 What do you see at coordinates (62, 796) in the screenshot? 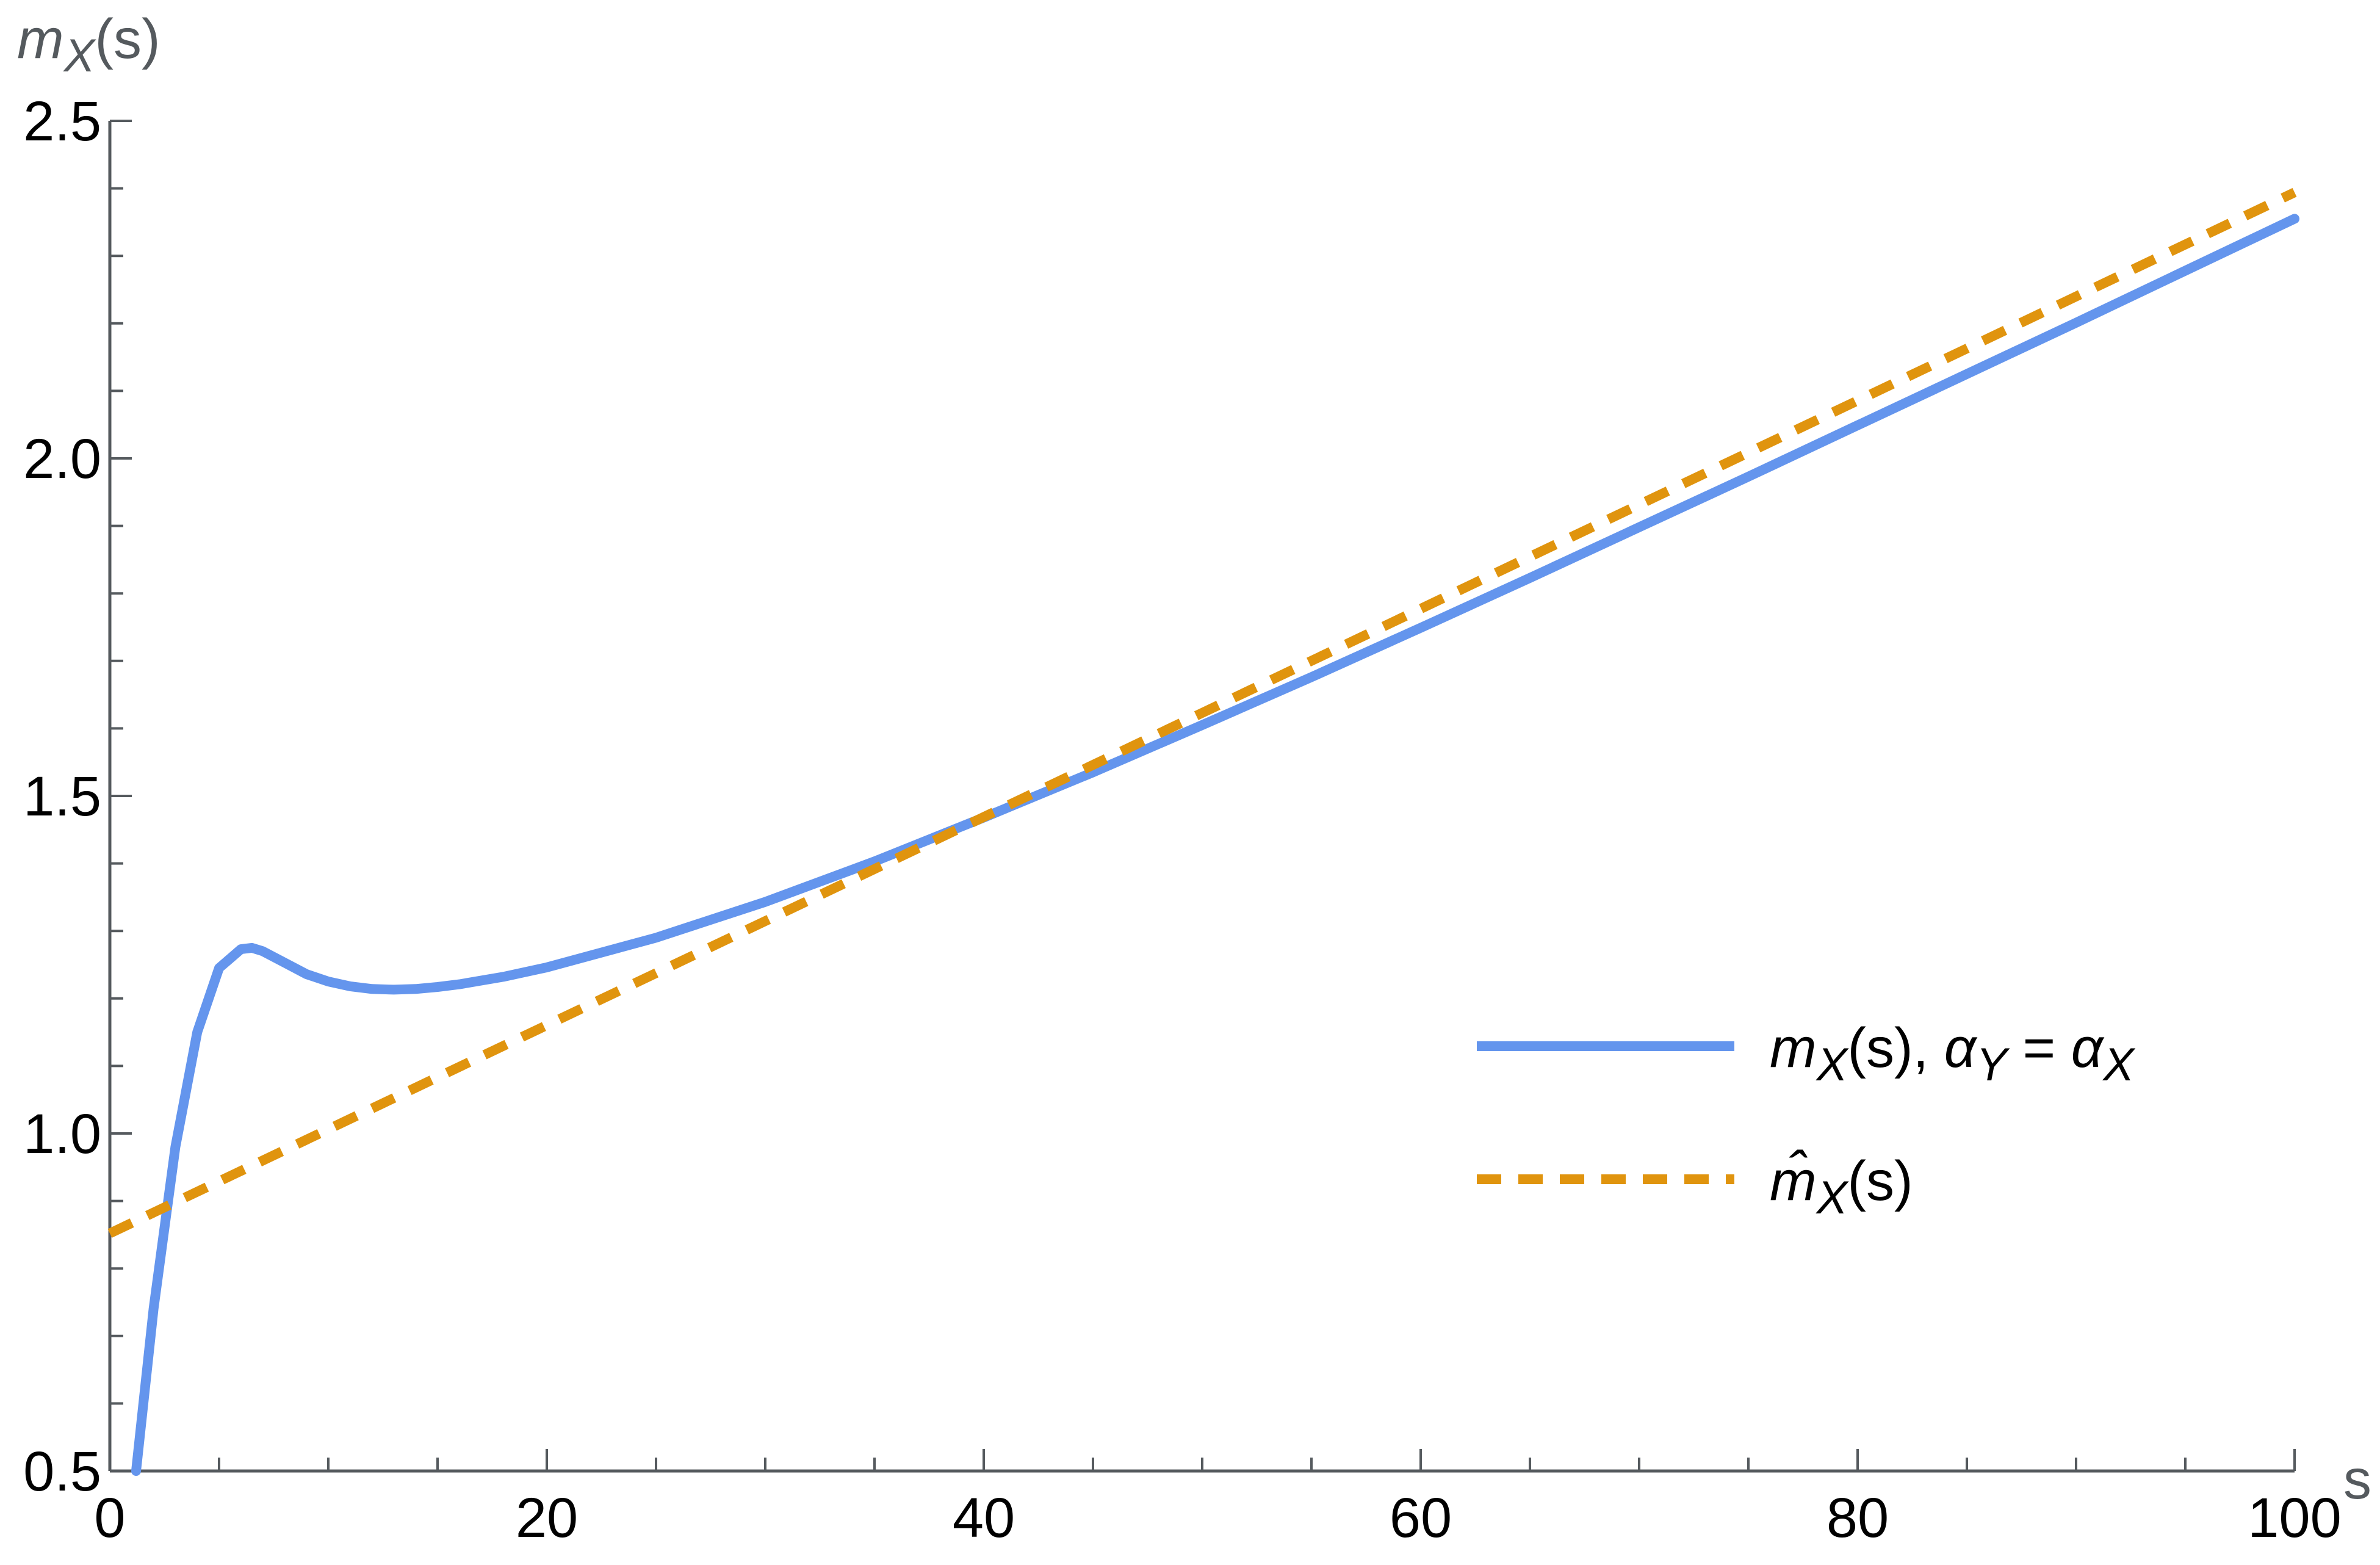
I see `y-tick-label: 1.5` at bounding box center [62, 796].